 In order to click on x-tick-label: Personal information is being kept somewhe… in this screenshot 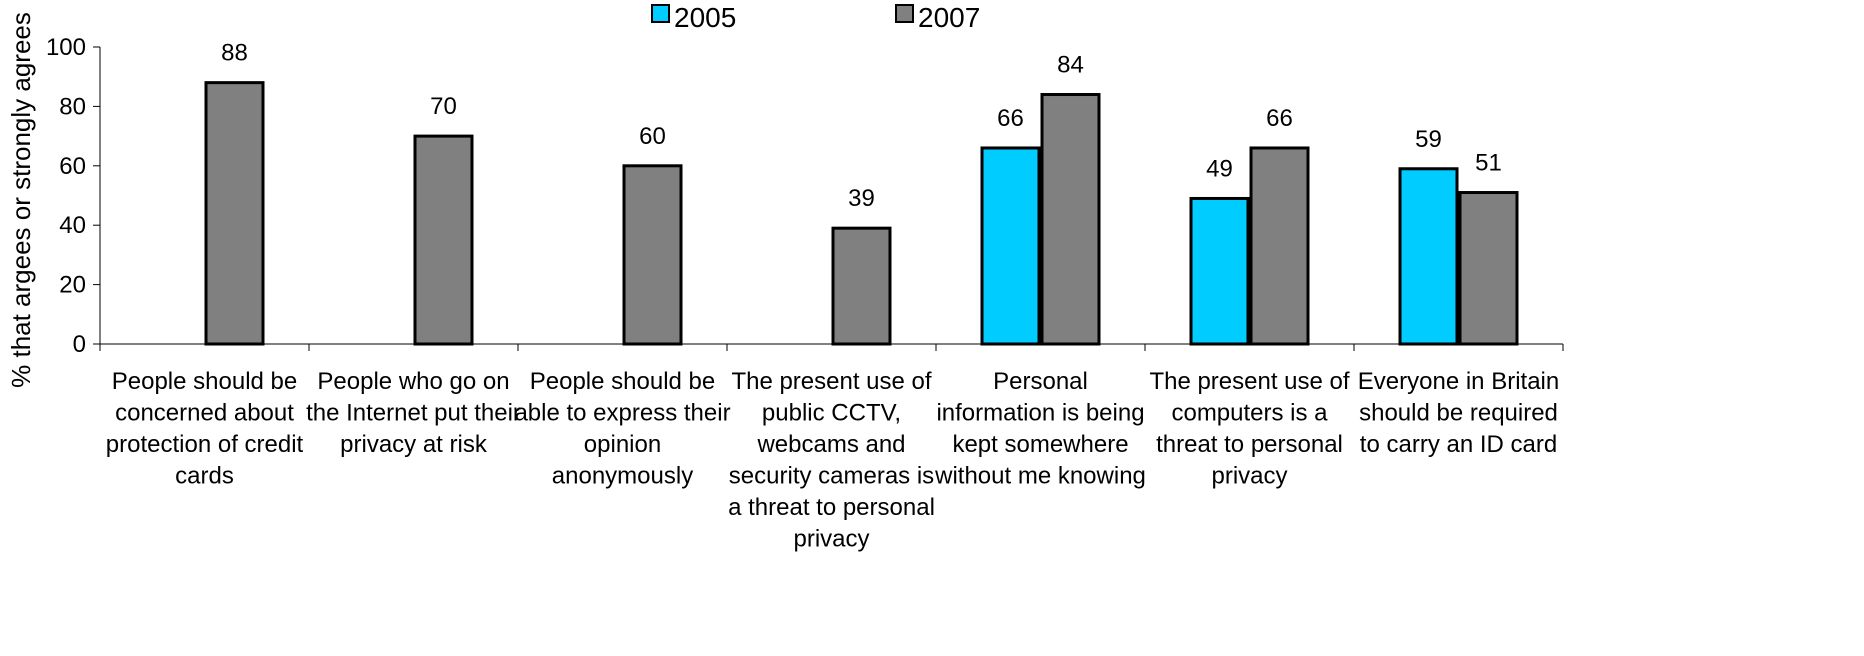, I will do `click(1040, 429)`.